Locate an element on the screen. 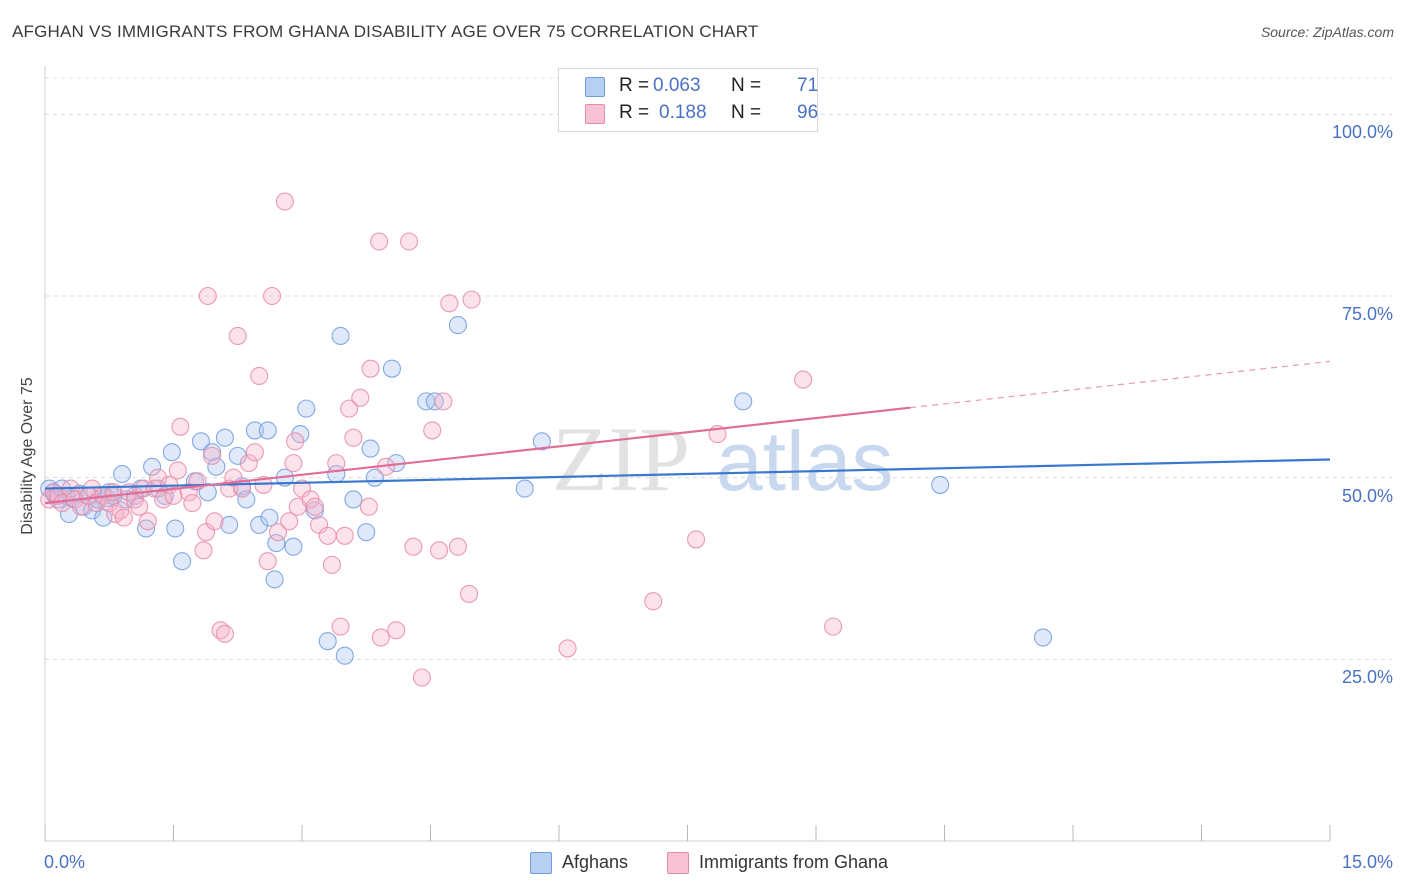 The width and height of the screenshot is (1406, 892). correlation-legend: R = 0.063 N = 71 R = 0.188 N = 96 is located at coordinates (688, 100).